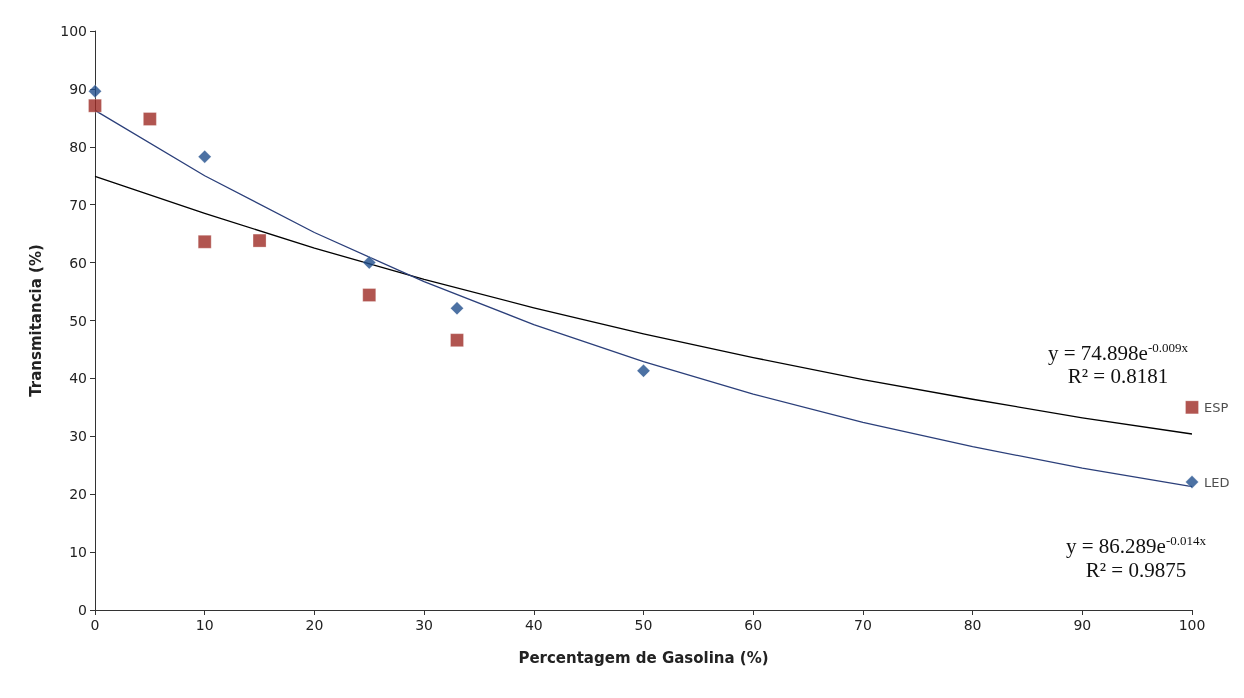  What do you see at coordinates (204, 625) in the screenshot?
I see `x-tick-label: 10` at bounding box center [204, 625].